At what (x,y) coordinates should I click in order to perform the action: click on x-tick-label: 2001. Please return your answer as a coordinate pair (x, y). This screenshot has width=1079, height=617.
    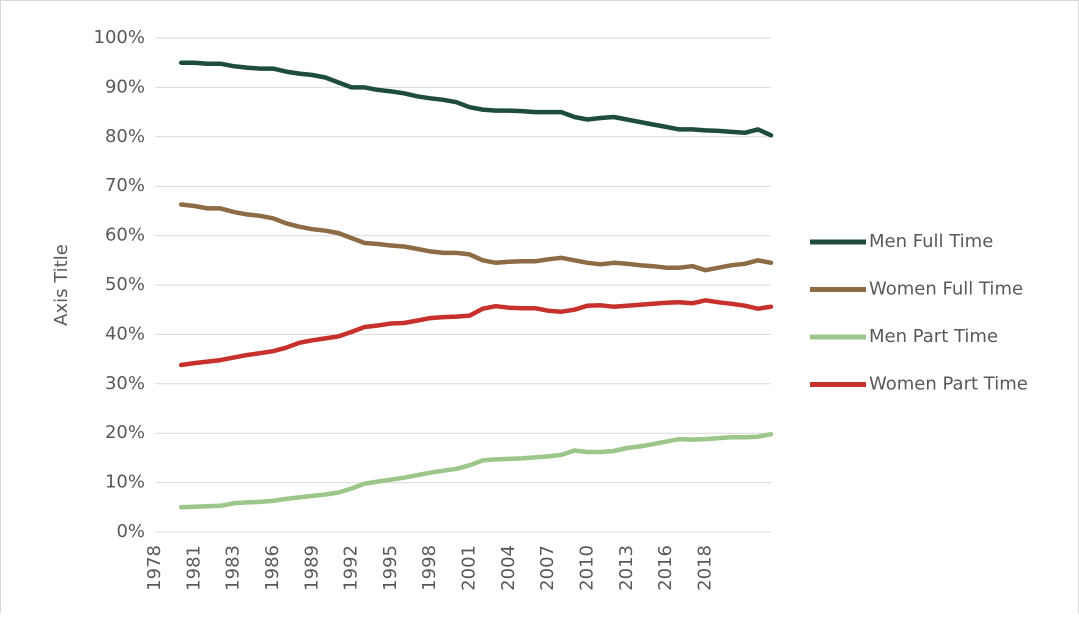
    Looking at the image, I should click on (469, 568).